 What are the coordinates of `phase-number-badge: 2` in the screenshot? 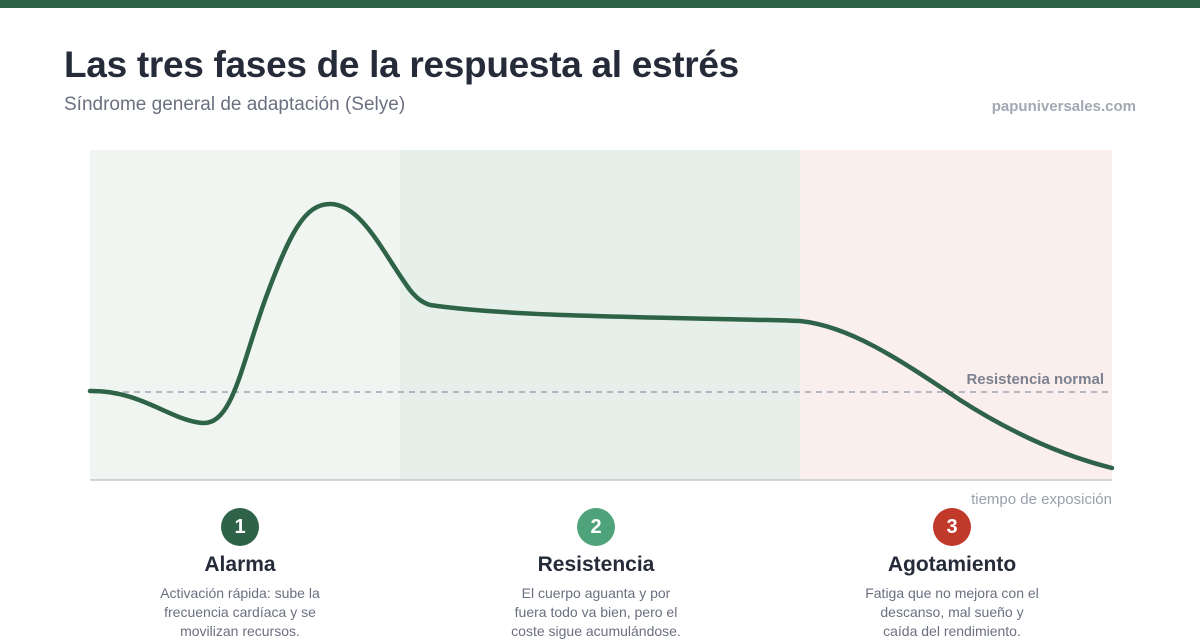 It's located at (596, 527).